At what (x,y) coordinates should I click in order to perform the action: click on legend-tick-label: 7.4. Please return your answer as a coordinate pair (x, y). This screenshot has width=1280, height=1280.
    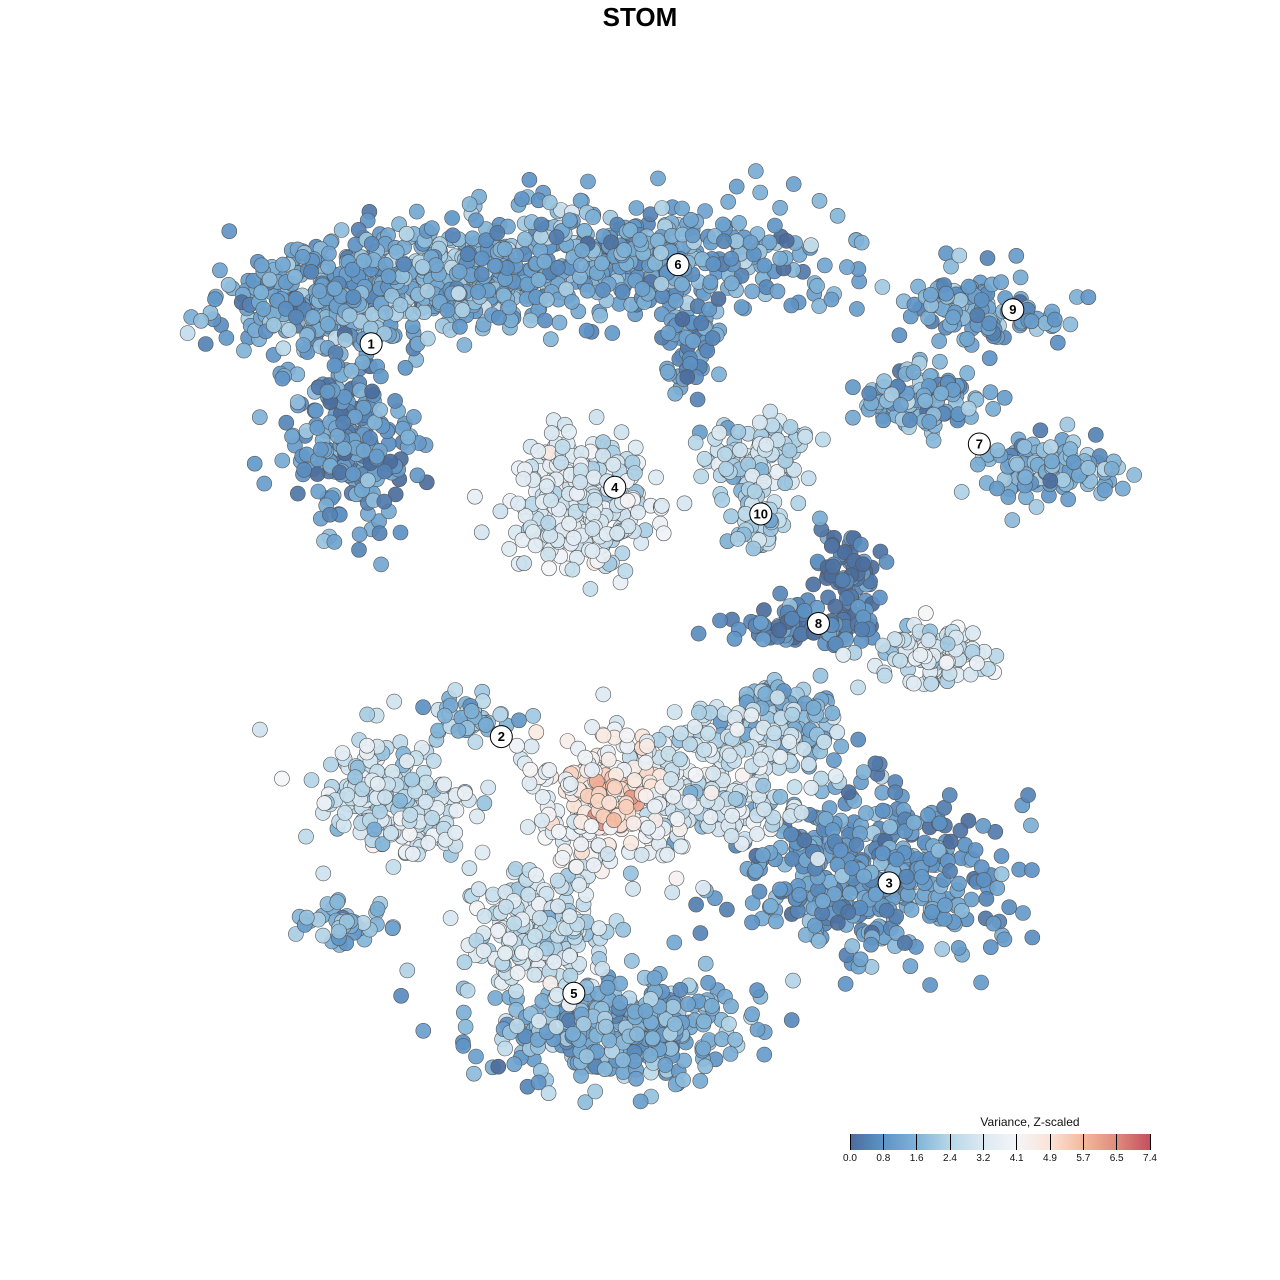
    Looking at the image, I should click on (1150, 1158).